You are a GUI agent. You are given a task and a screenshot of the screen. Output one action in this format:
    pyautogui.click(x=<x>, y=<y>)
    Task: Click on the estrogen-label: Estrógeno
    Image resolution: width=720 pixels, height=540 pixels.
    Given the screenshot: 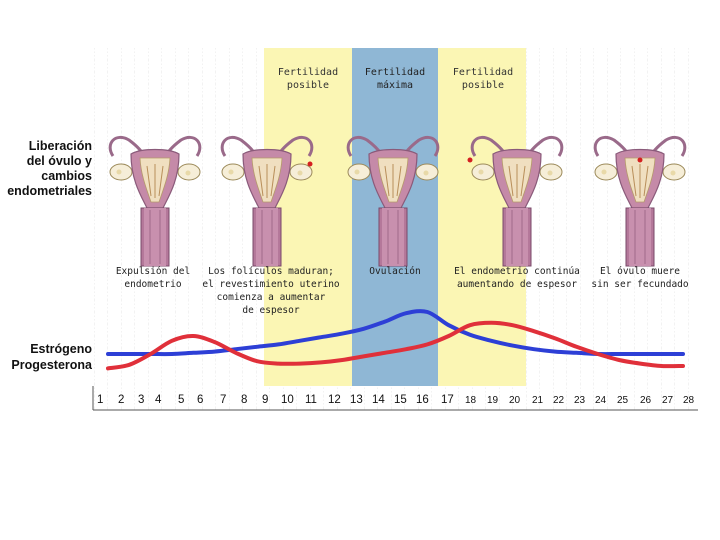 What is the action you would take?
    pyautogui.click(x=61, y=349)
    